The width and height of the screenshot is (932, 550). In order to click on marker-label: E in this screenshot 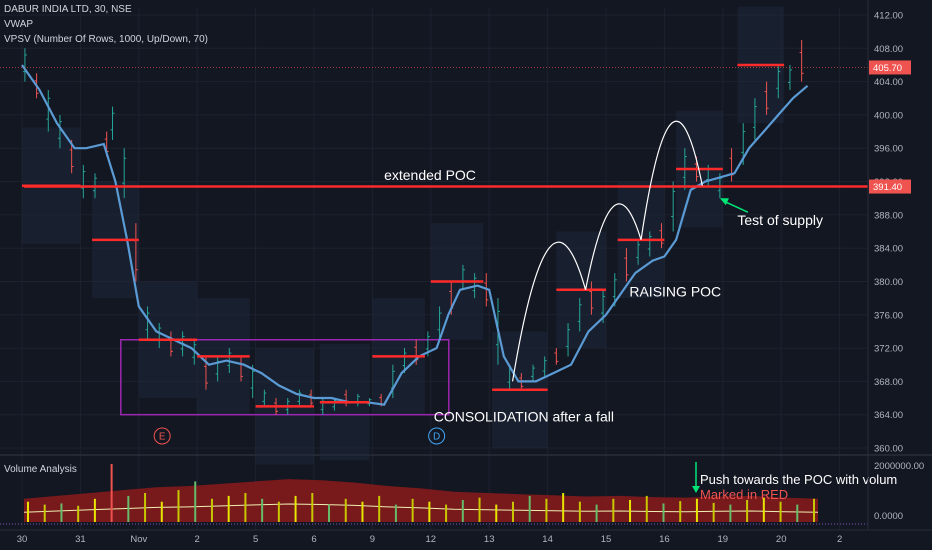, I will do `click(162, 437)`.